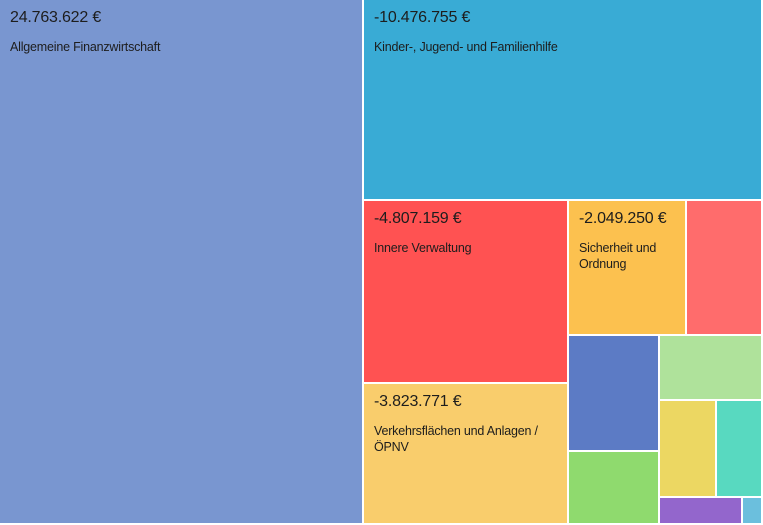 This screenshot has width=763, height=525. What do you see at coordinates (418, 218) in the screenshot?
I see `tile-value-label: -4.807.159 €` at bounding box center [418, 218].